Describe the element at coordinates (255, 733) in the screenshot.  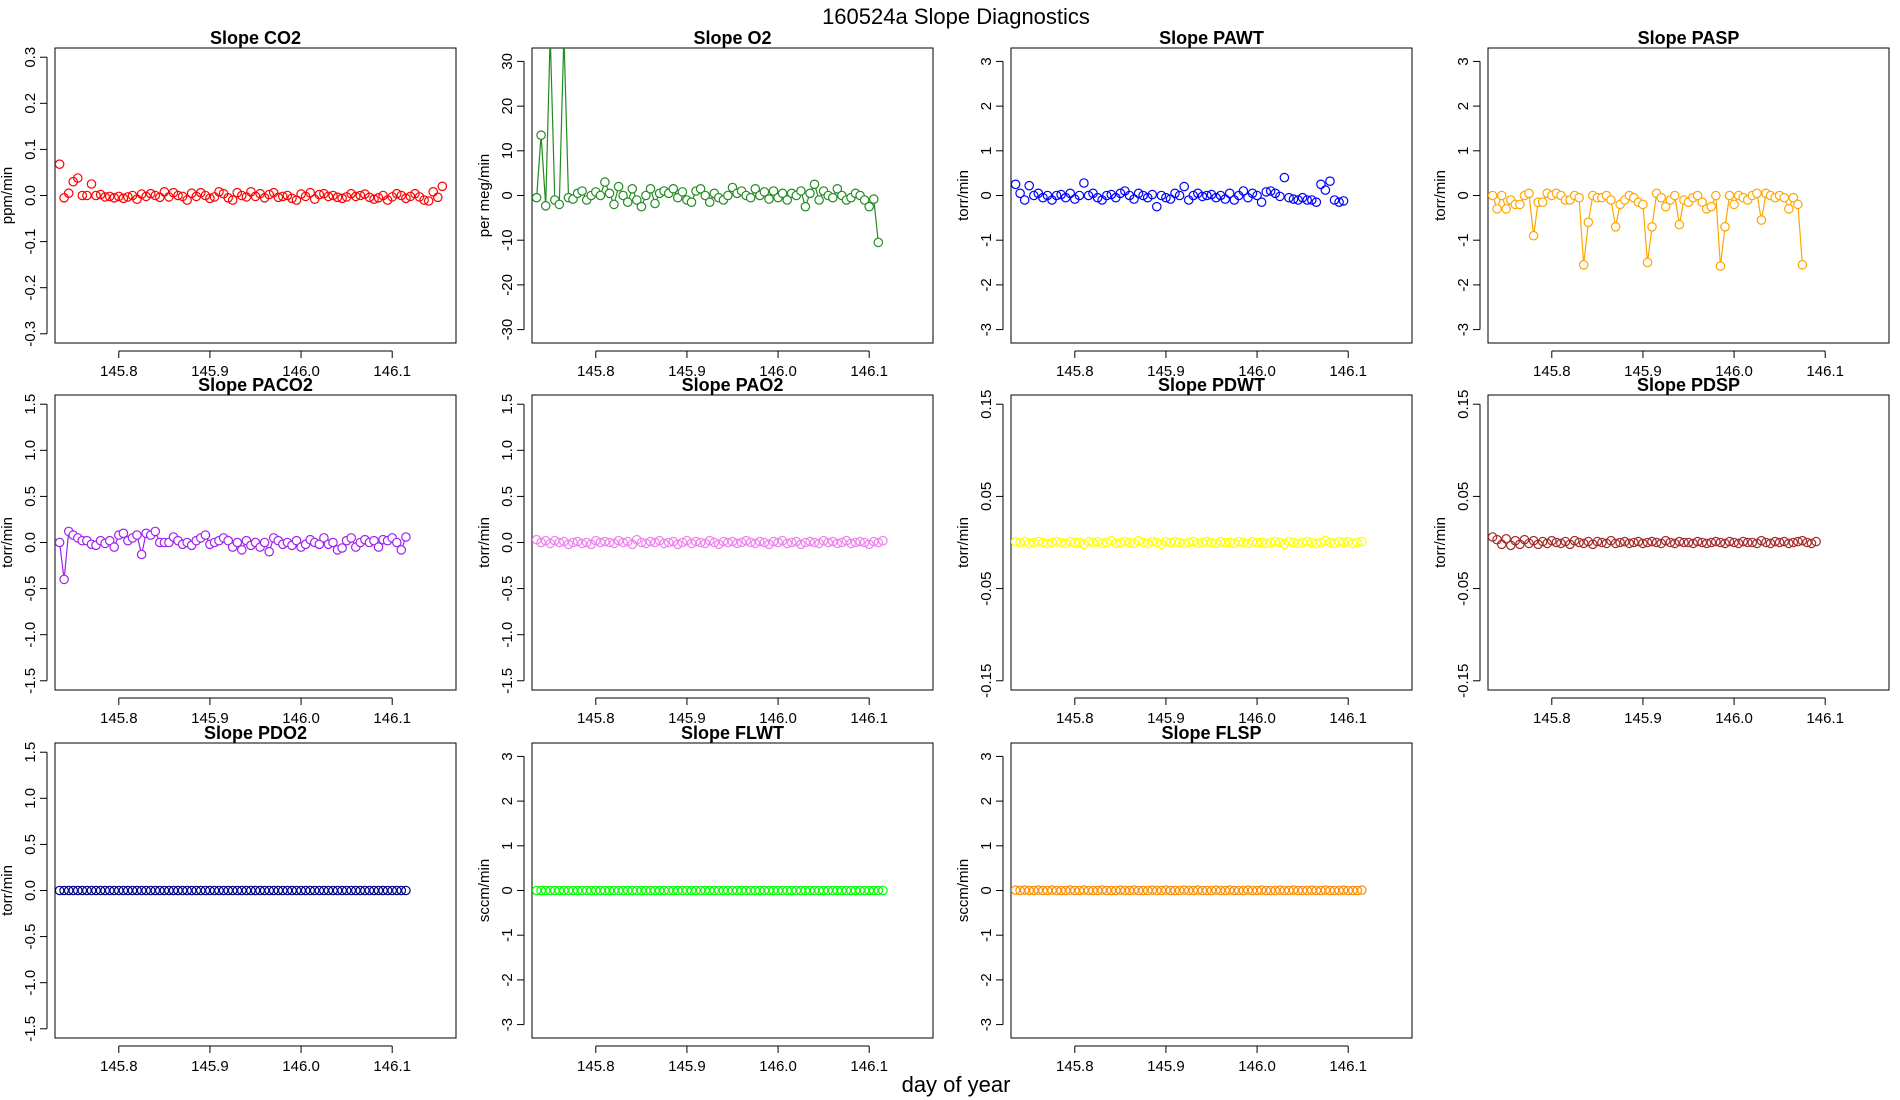
I see `panel-title: Slope PDO2` at that location.